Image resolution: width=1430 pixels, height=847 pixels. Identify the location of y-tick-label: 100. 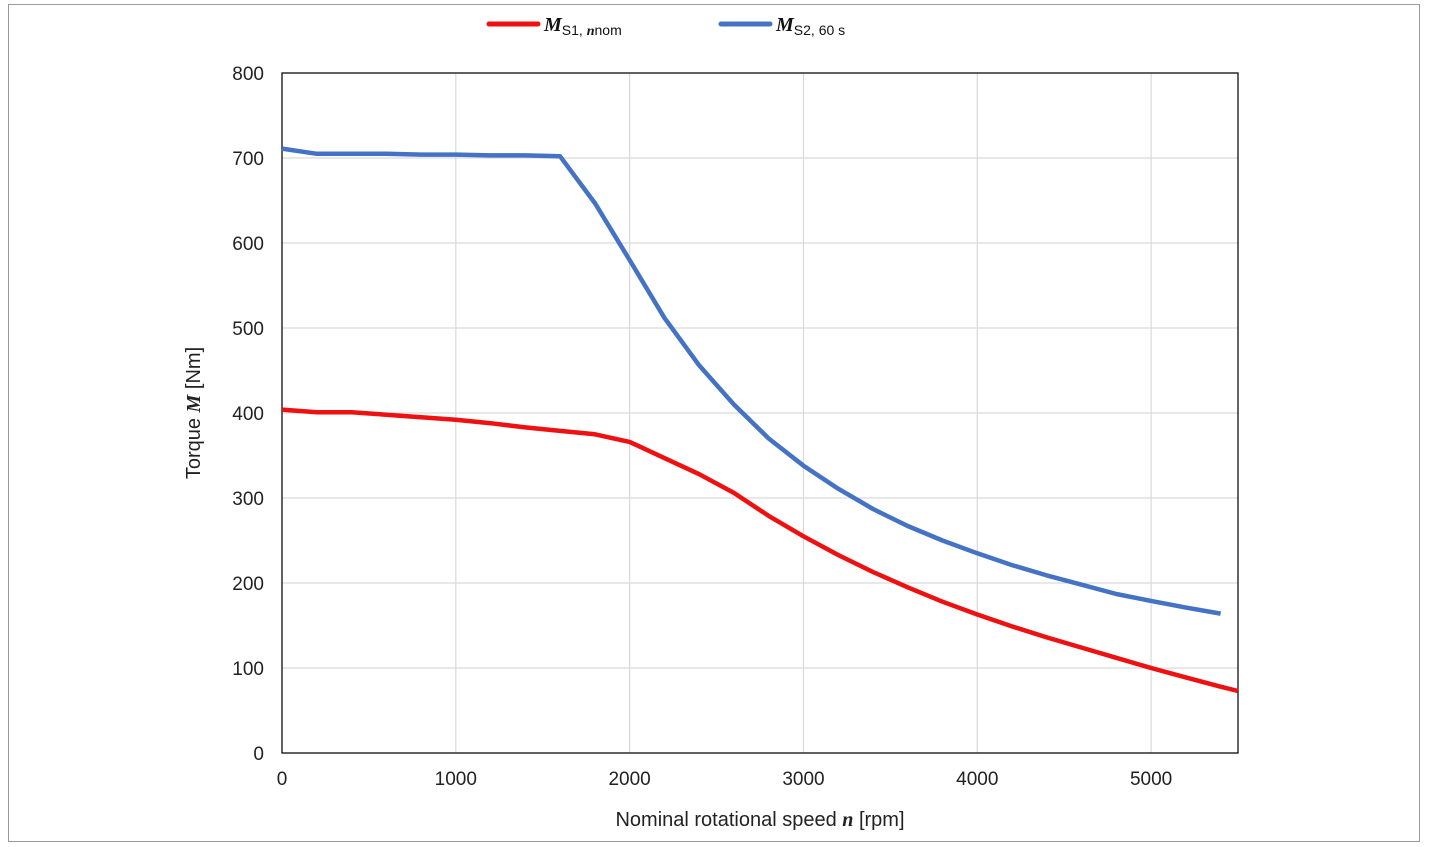
(248, 669).